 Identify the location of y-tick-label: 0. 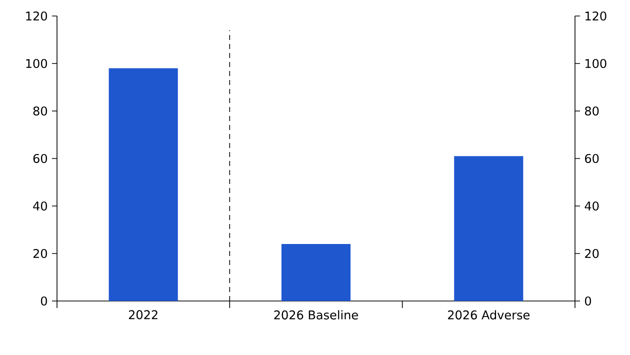
(44, 301).